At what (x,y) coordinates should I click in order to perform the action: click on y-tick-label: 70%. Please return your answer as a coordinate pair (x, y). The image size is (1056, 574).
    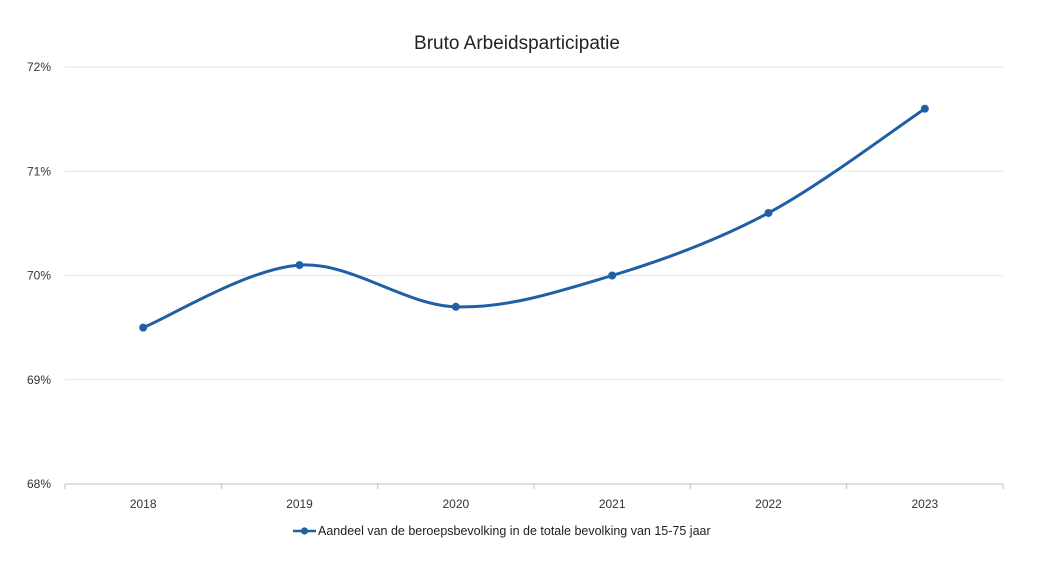
    Looking at the image, I should click on (39, 276).